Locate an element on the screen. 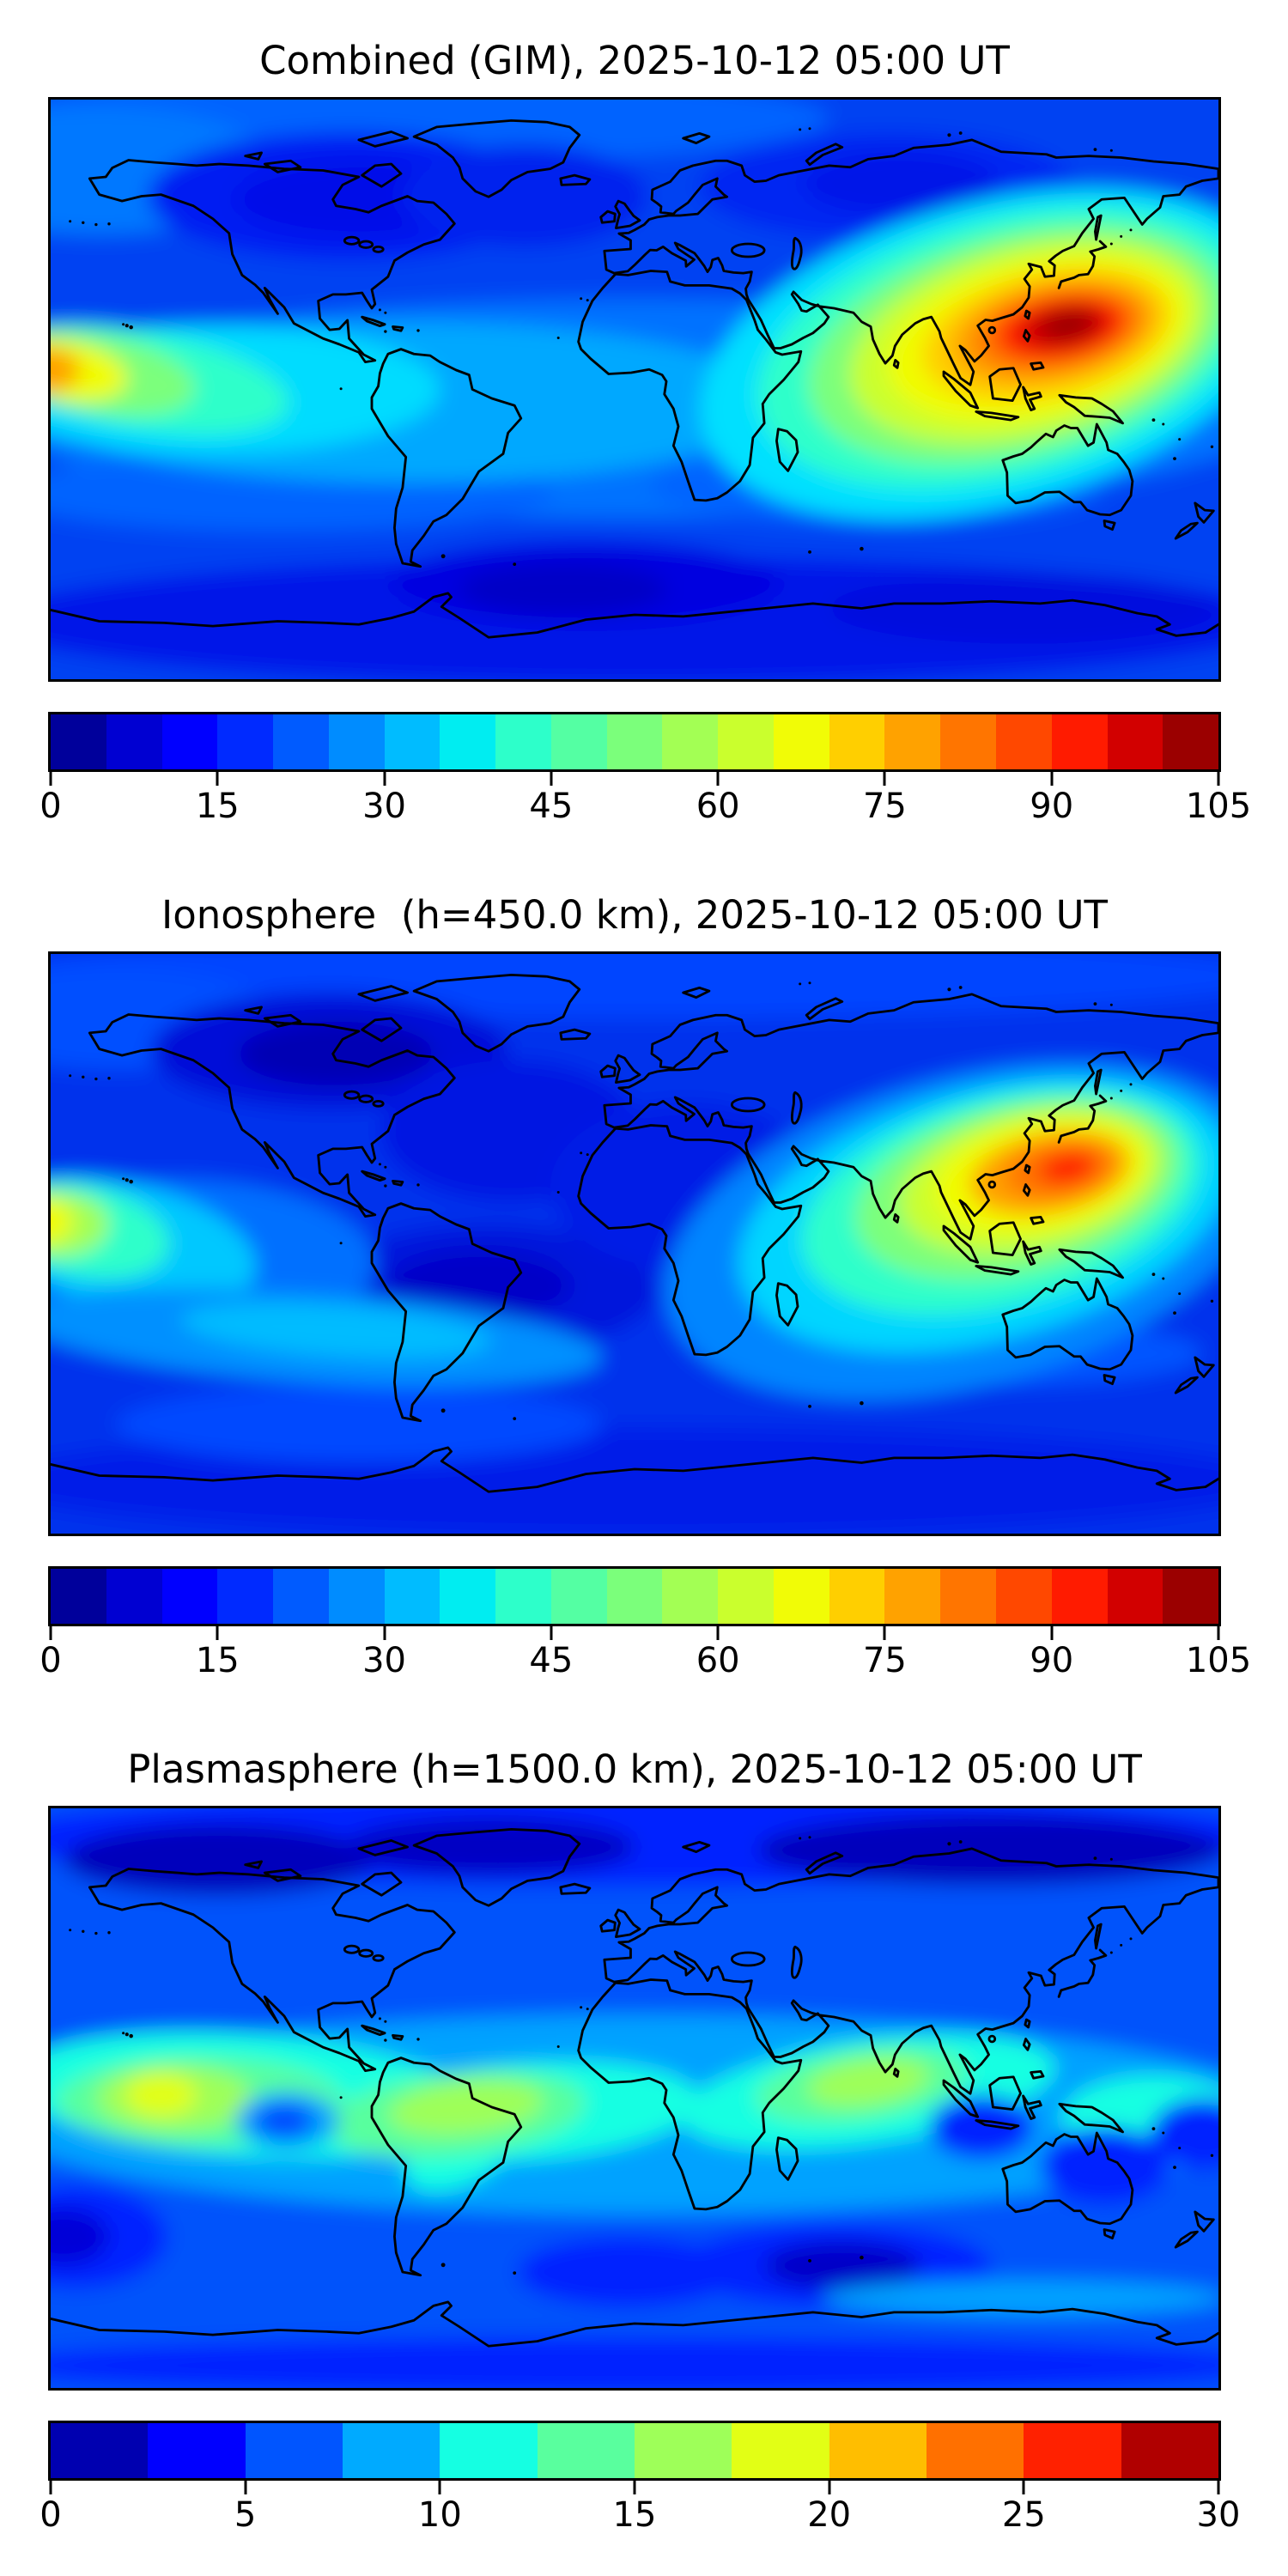 The width and height of the screenshot is (1288, 2576). colorbar-tick-label: 0 is located at coordinates (50, 806).